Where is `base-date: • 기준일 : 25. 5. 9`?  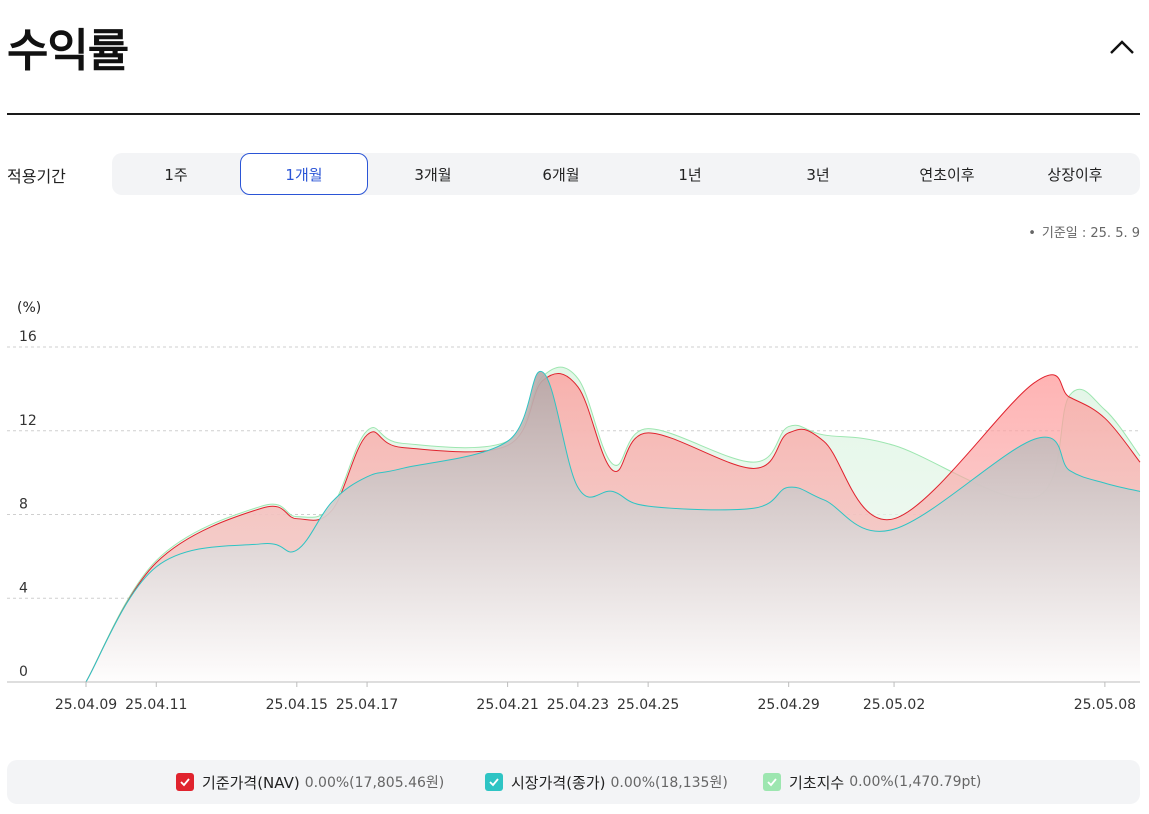 base-date: • 기준일 : 25. 5. 9 is located at coordinates (1084, 233).